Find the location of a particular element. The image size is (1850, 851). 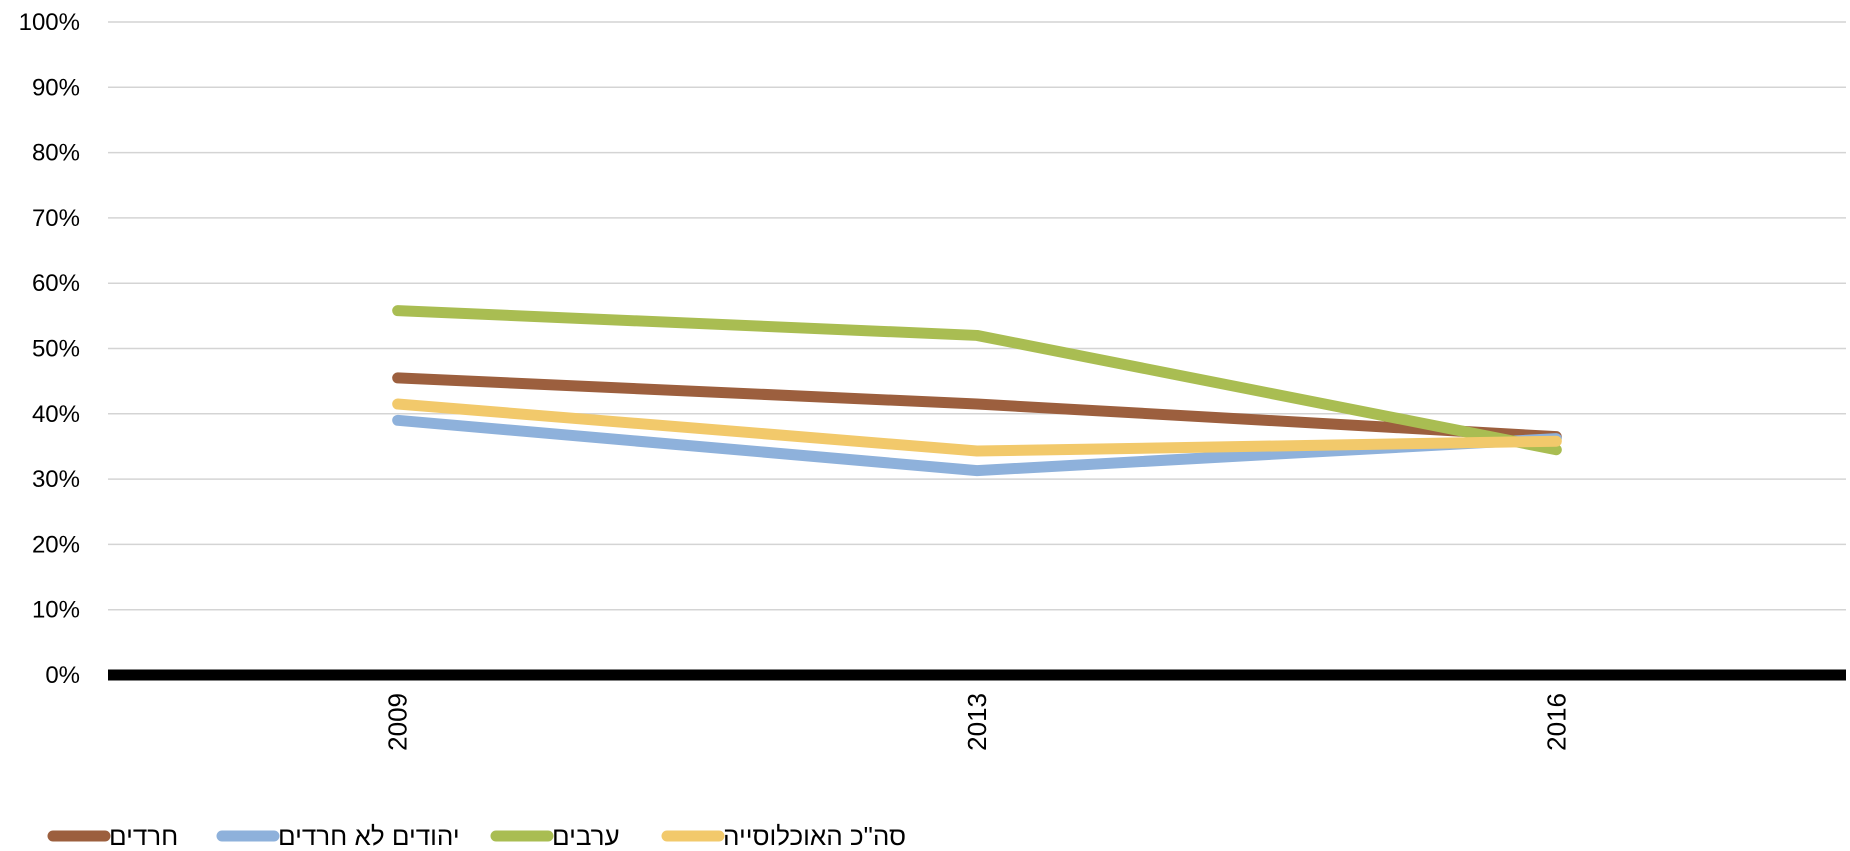

y-tick-label: 80% is located at coordinates (56, 153).